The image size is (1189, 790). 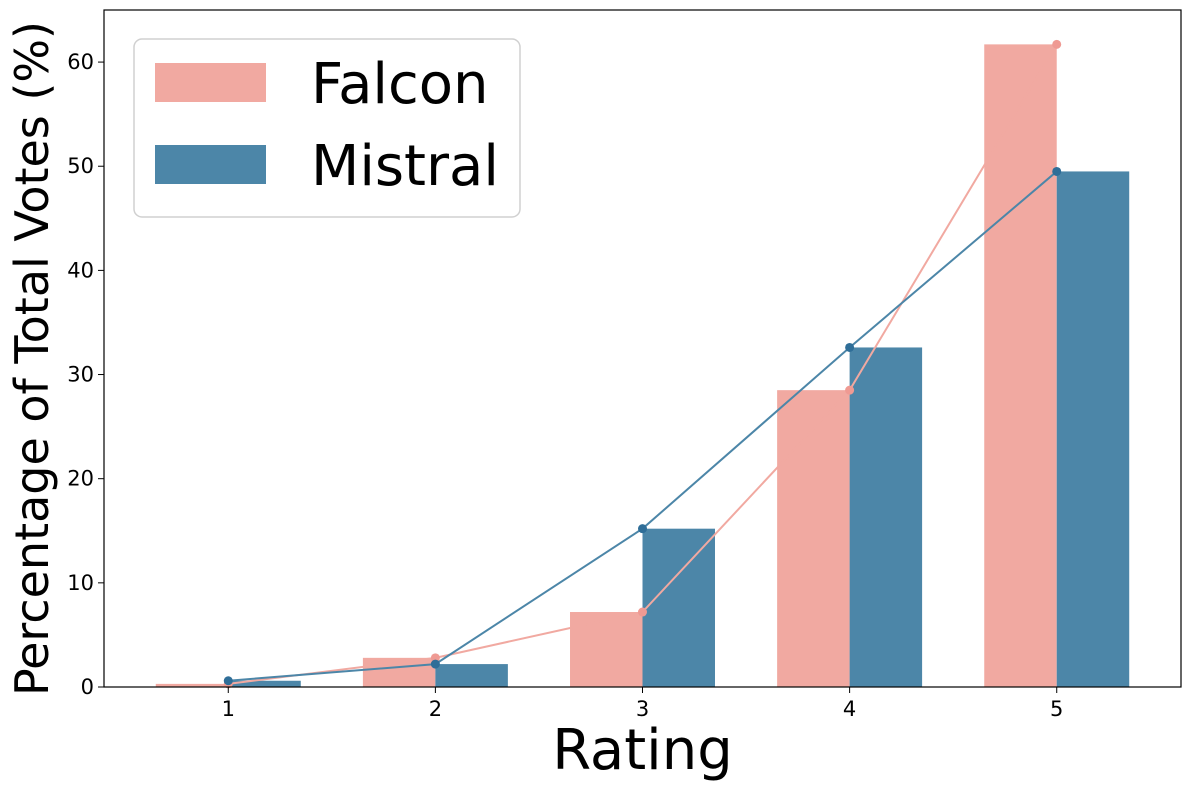 What do you see at coordinates (80, 270) in the screenshot?
I see `y-tick-label: 40` at bounding box center [80, 270].